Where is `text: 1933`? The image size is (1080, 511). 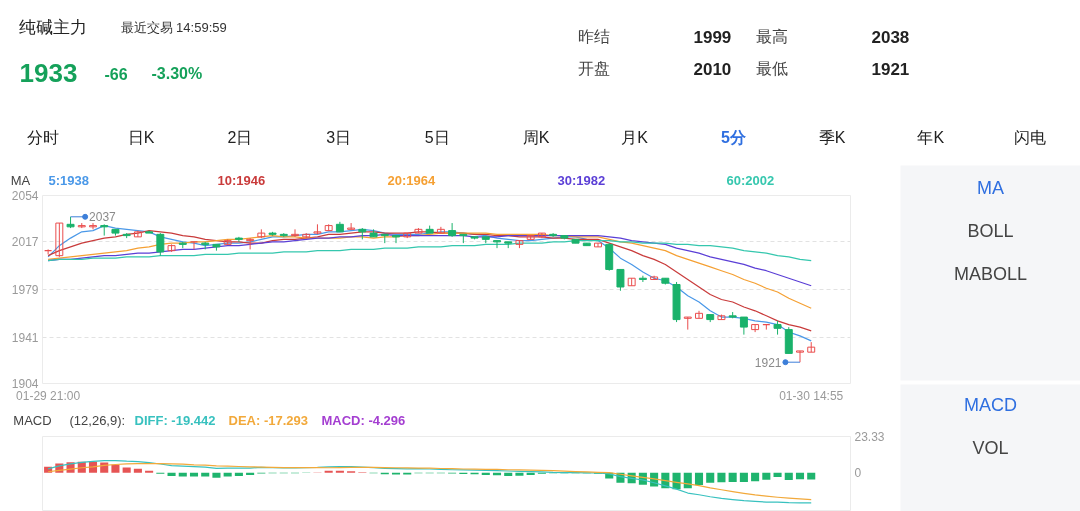 text: 1933 is located at coordinates (48, 72).